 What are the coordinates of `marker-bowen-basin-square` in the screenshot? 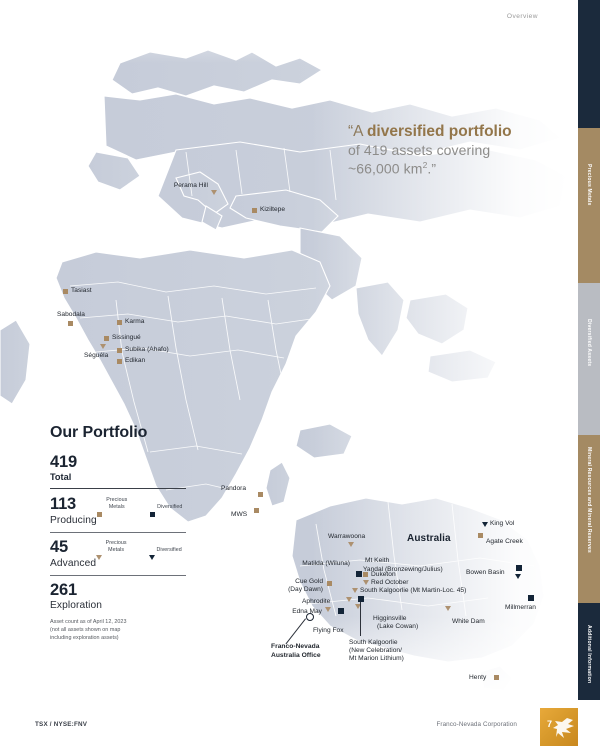 It's located at (519, 568).